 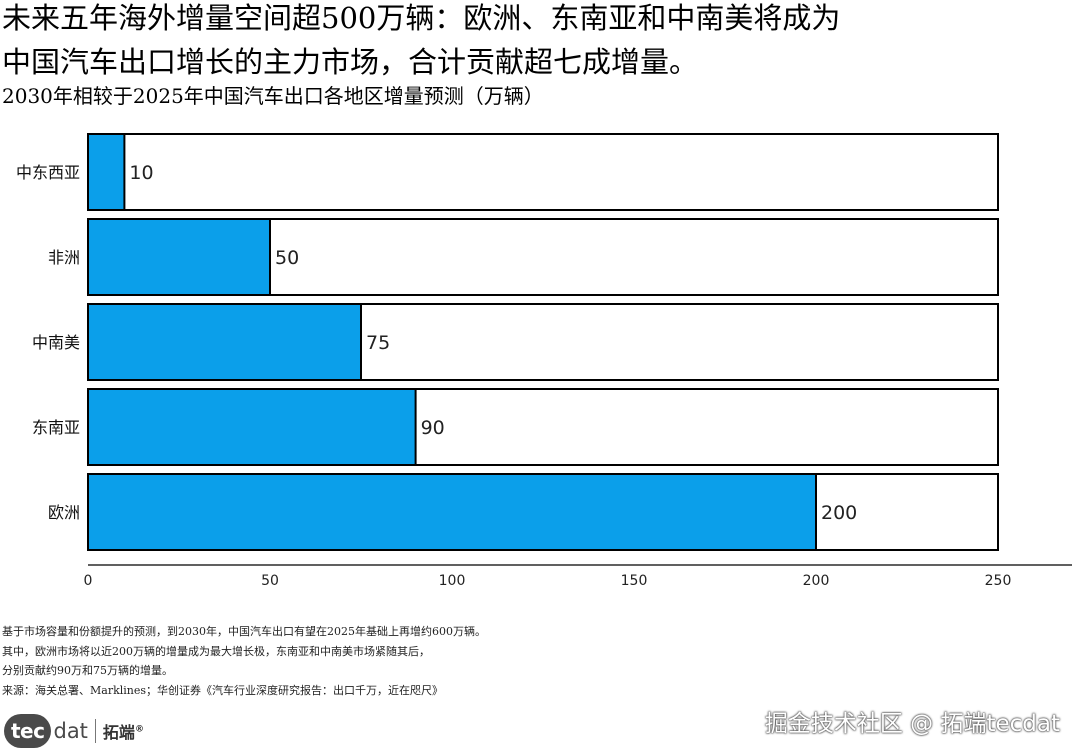 I want to click on category-label-1: 非洲, so click(x=64, y=257).